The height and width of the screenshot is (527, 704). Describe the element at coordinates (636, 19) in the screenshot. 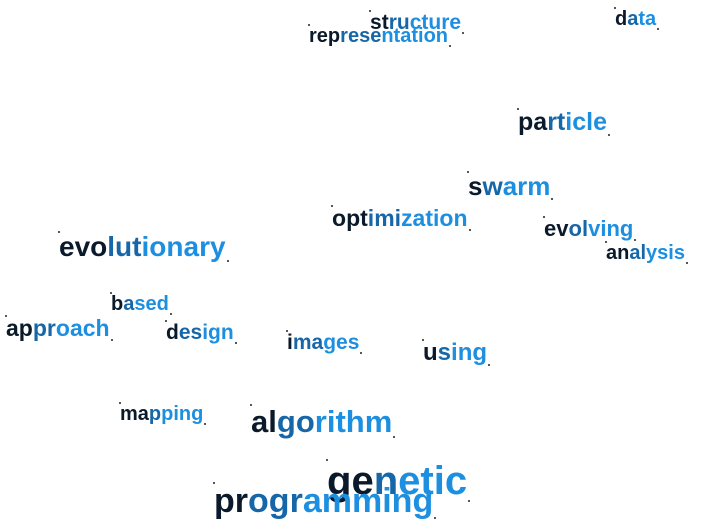

I see `word-data: data` at that location.